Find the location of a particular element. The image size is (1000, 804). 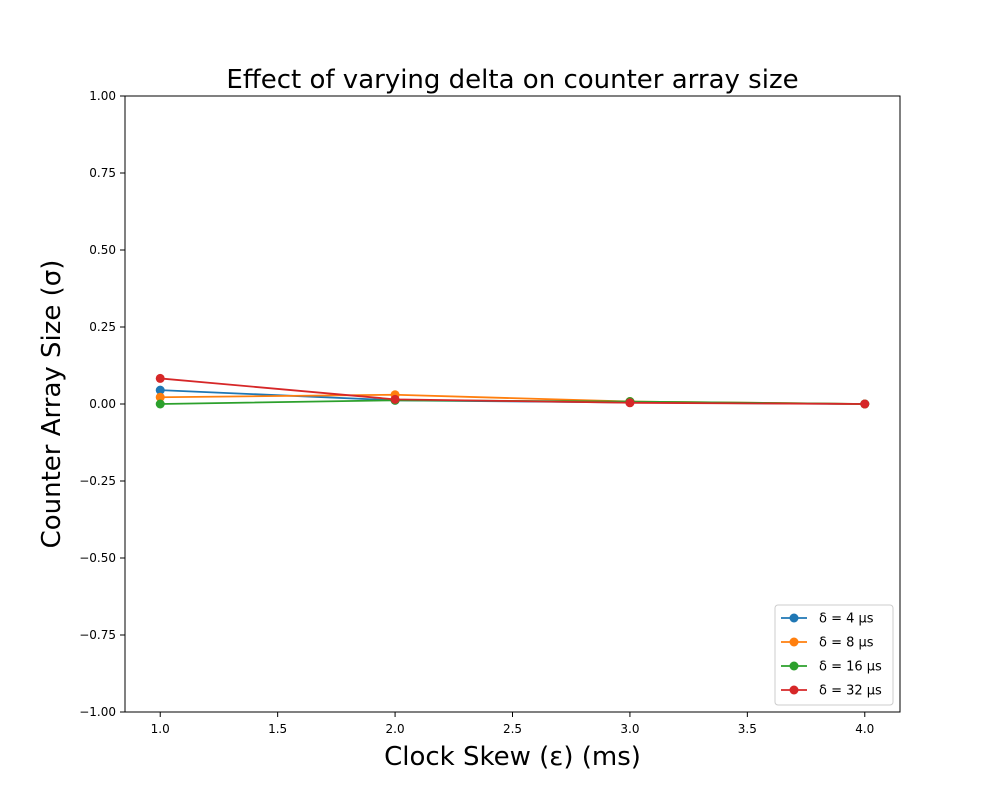

x-tick-label: 2.0 is located at coordinates (395, 729).